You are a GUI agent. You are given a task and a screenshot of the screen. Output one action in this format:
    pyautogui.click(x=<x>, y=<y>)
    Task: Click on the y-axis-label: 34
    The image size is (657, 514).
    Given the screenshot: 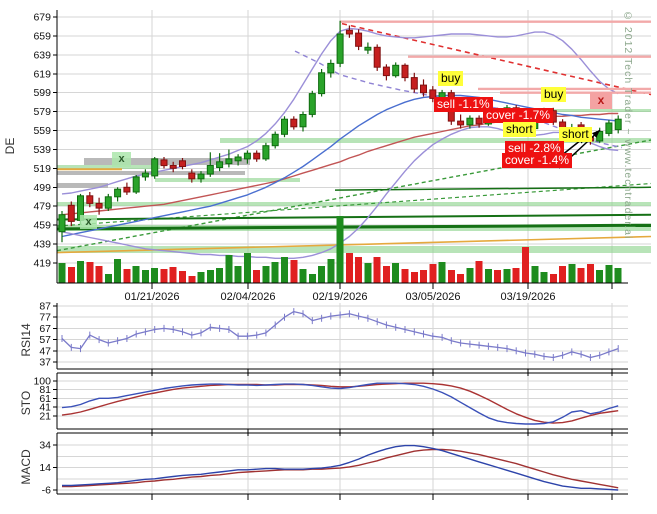 What is the action you would take?
    pyautogui.click(x=45, y=446)
    